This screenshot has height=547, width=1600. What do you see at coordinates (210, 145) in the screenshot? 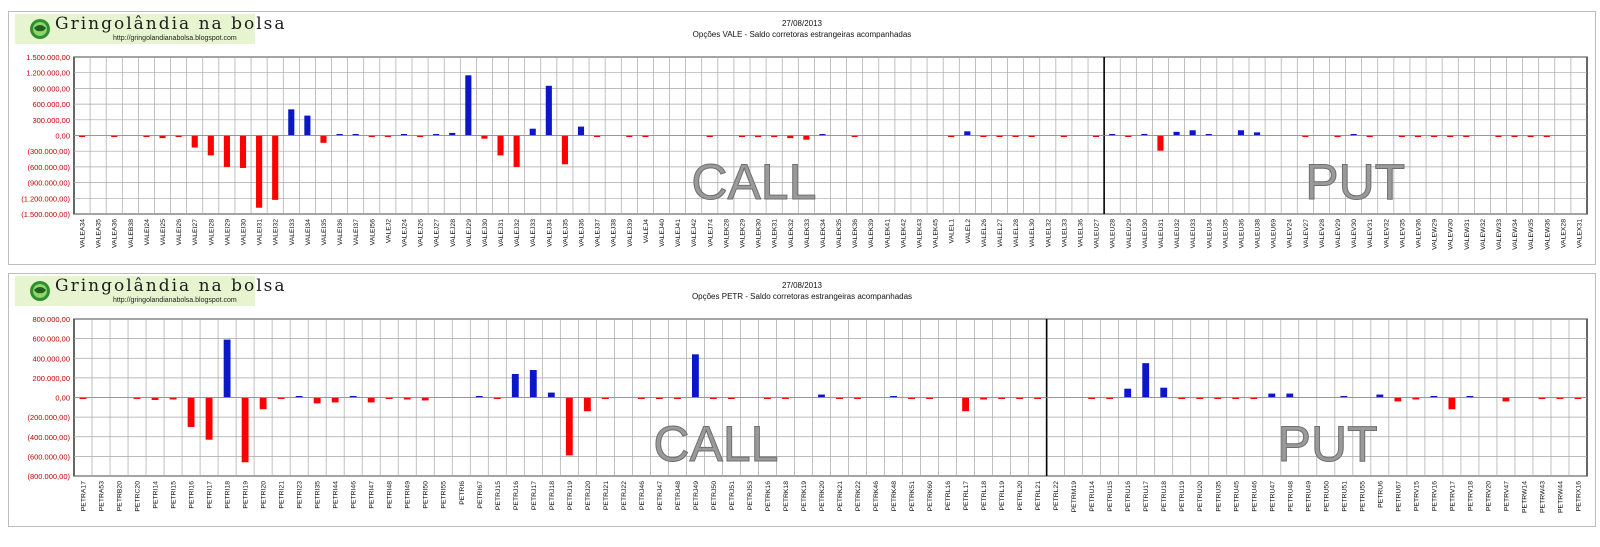
I see `bar-valei28` at bounding box center [210, 145].